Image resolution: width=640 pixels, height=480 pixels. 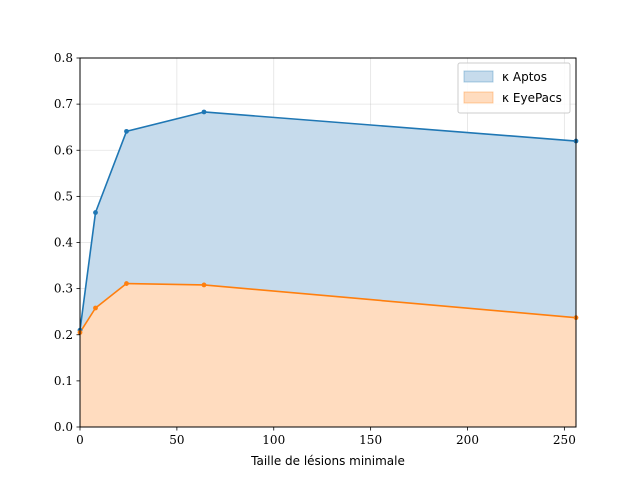 I want to click on x-tick-label: 0, so click(x=80, y=440).